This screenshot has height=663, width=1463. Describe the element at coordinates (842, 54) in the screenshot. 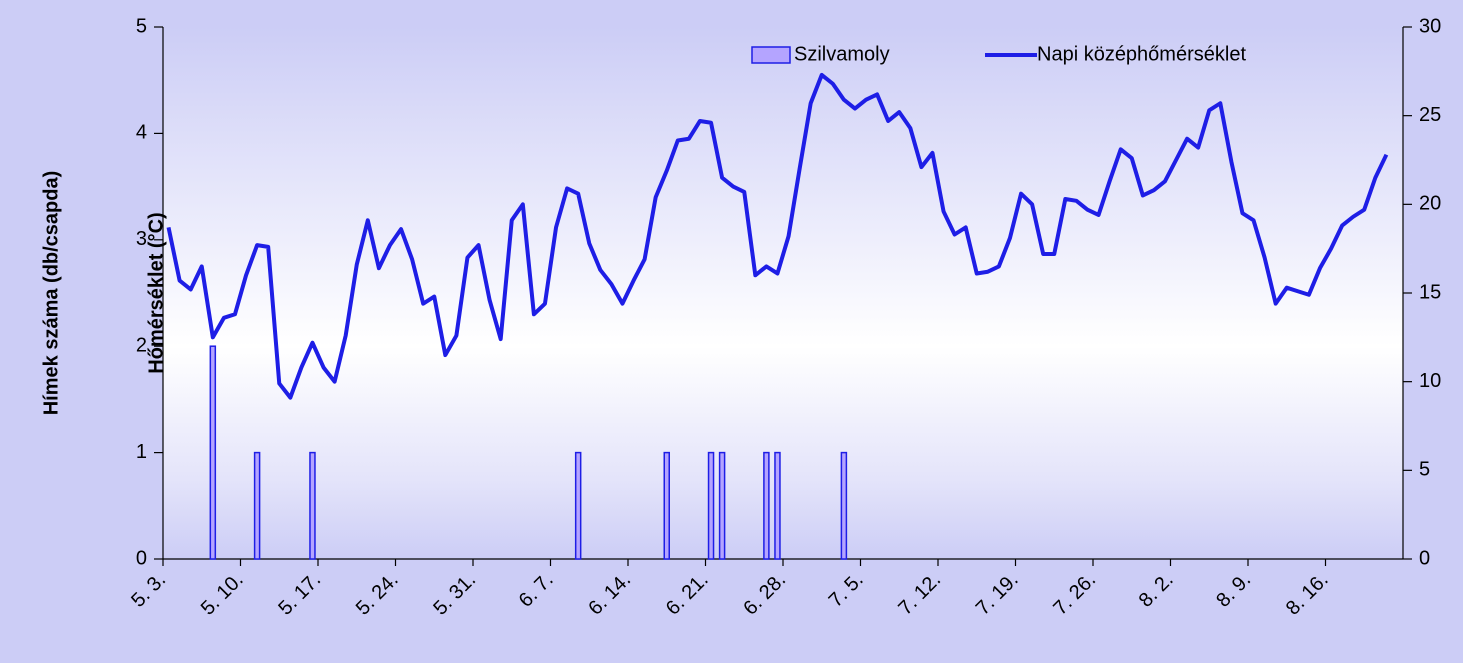

I see `legend-label: Szilvamoly` at that location.